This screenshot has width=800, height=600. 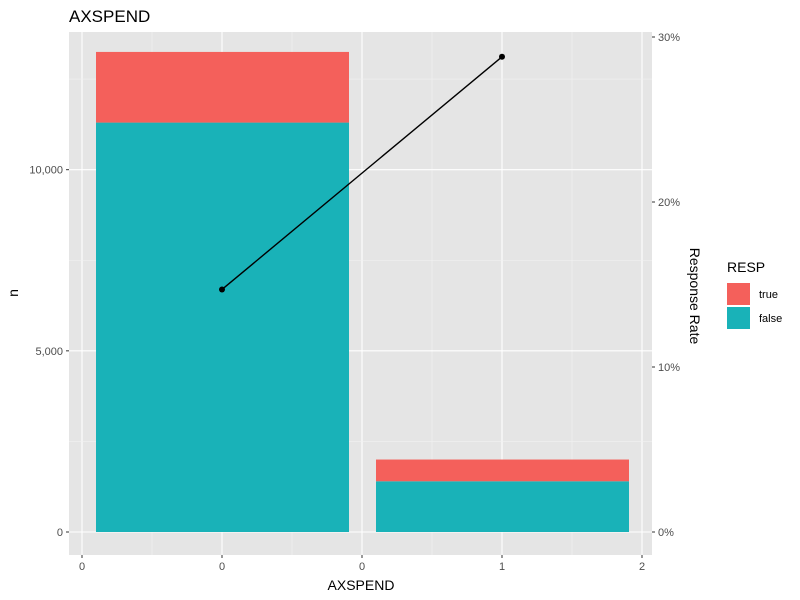 I want to click on legend-key-true, so click(x=738, y=294).